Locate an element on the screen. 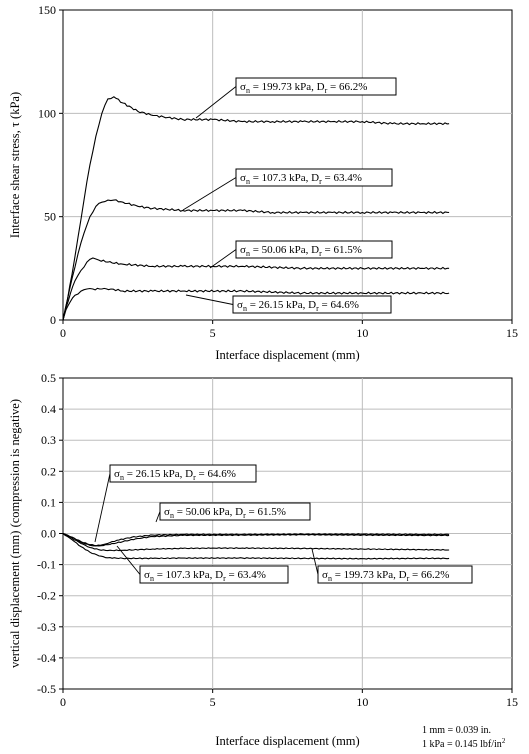  y-tick-label: 0.1 is located at coordinates (48, 502).